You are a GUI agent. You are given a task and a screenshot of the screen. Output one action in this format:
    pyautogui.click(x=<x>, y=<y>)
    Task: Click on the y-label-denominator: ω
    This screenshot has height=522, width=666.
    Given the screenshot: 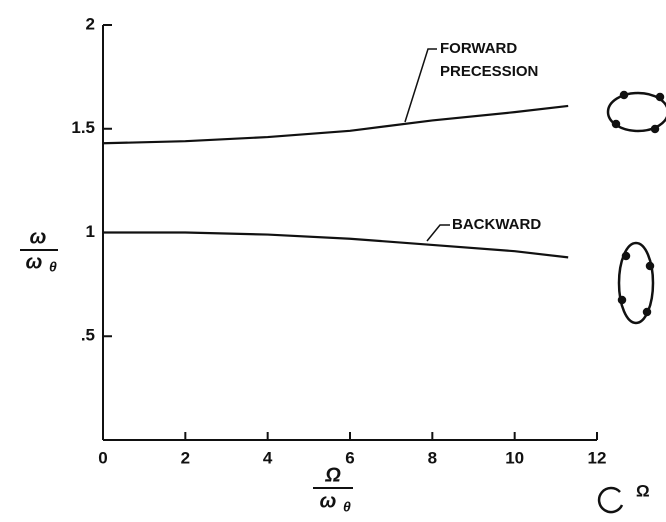 What is the action you would take?
    pyautogui.click(x=34, y=262)
    